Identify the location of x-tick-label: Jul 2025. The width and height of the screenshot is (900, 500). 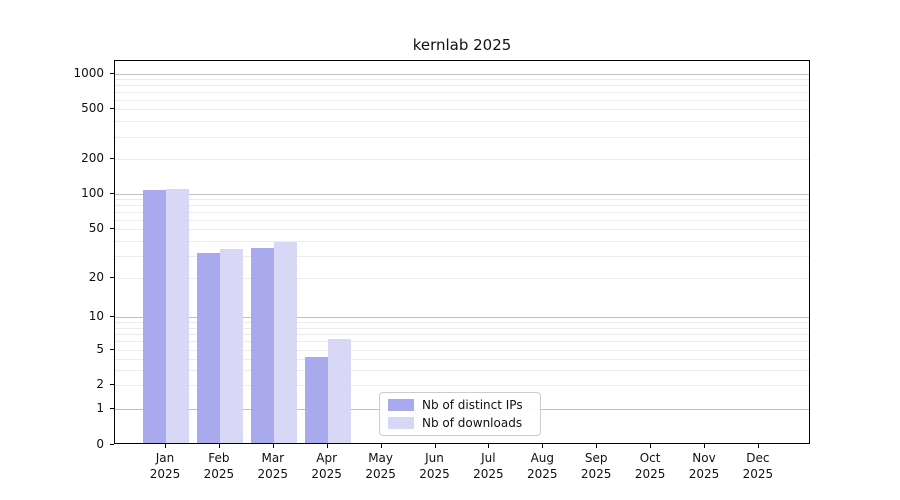
(488, 466).